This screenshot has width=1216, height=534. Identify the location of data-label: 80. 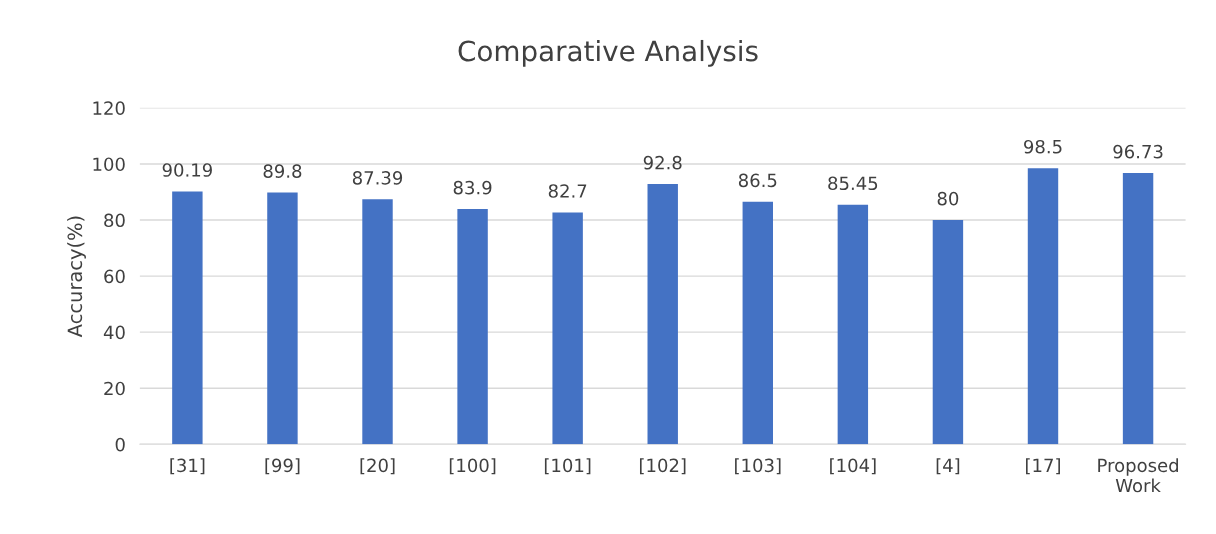
(948, 198).